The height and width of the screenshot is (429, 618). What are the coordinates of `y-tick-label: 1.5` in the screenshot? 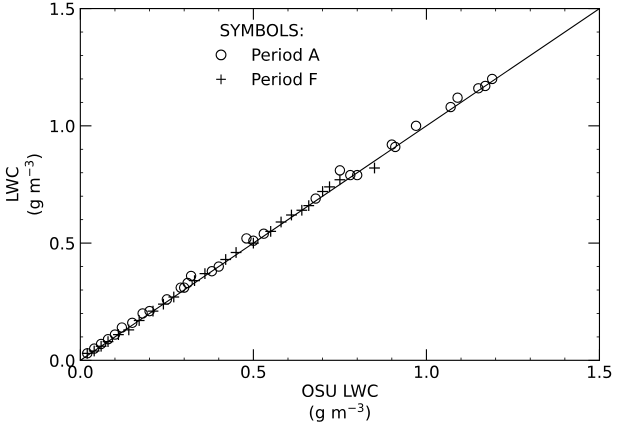 It's located at (62, 9).